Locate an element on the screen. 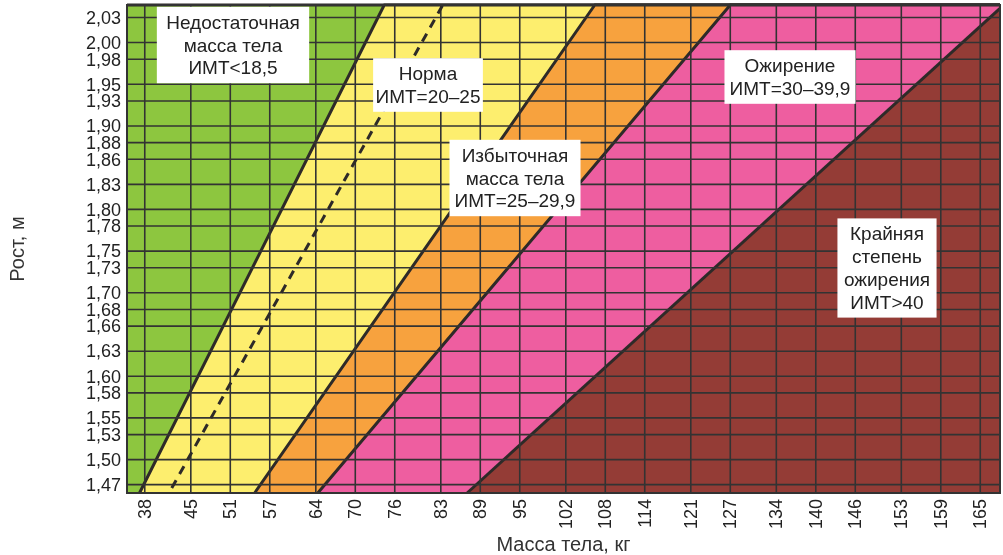 The width and height of the screenshot is (1003, 555). x-tick-label: 51 is located at coordinates (230, 509).